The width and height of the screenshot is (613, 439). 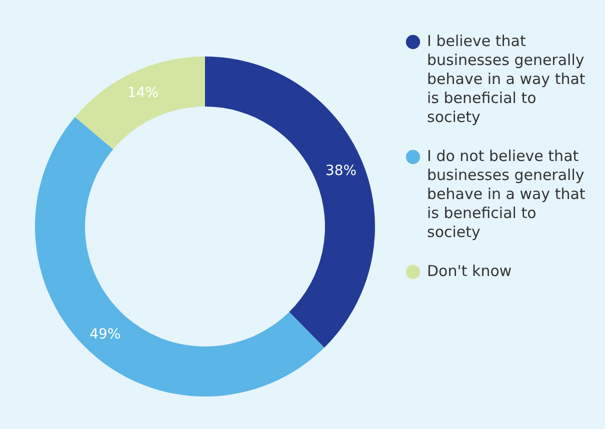 I want to click on data-label: 14%, so click(x=143, y=93).